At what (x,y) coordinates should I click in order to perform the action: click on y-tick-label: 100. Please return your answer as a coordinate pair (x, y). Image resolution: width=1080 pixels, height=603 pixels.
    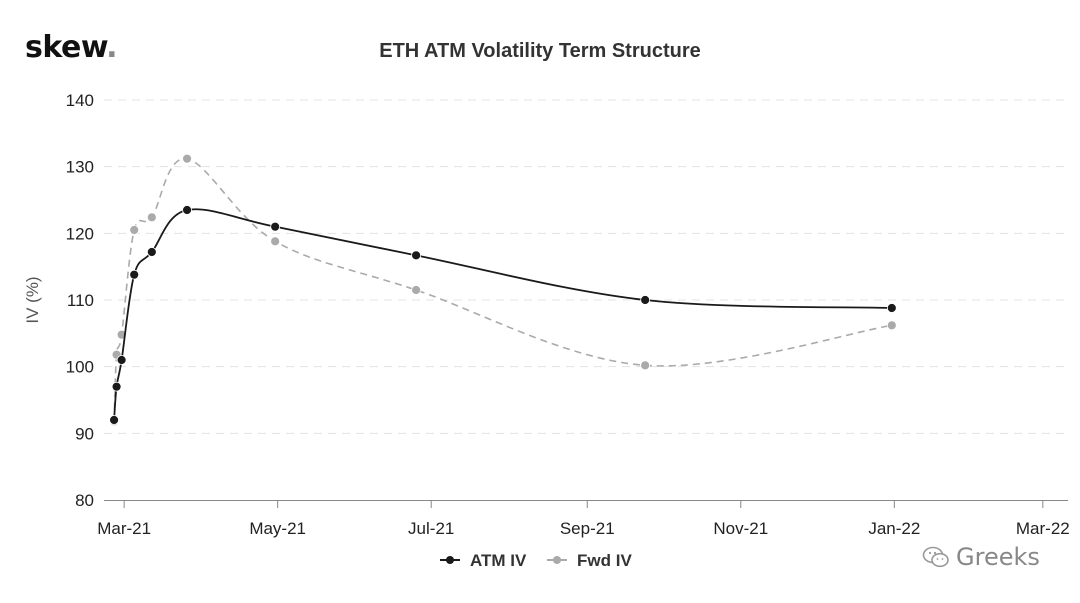
    Looking at the image, I should click on (80, 367).